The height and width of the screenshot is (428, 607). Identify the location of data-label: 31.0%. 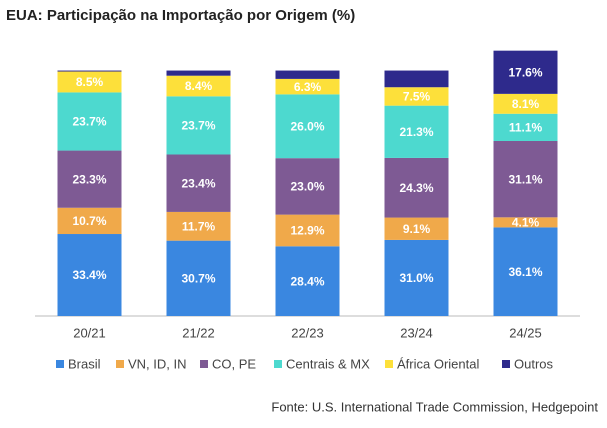
(416, 278).